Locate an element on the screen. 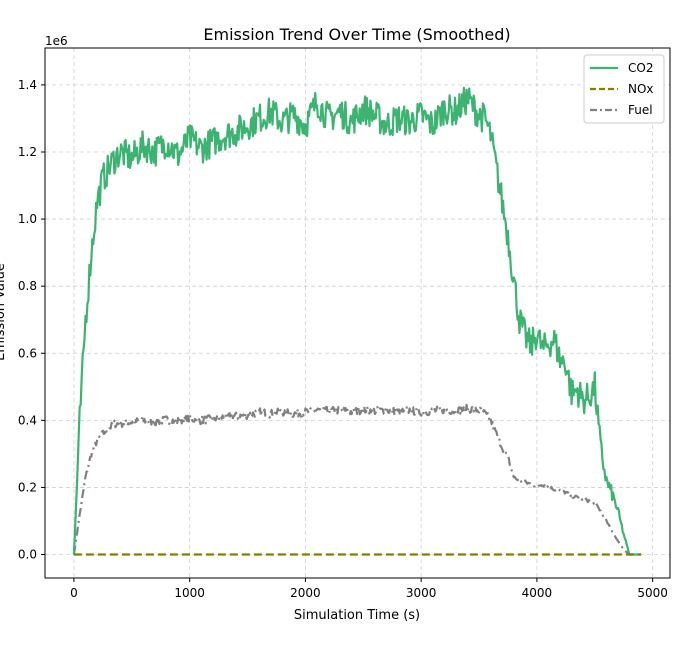 Image resolution: width=681 pixels, height=654 pixels. y-tick-label: 0.2 is located at coordinates (27, 487).